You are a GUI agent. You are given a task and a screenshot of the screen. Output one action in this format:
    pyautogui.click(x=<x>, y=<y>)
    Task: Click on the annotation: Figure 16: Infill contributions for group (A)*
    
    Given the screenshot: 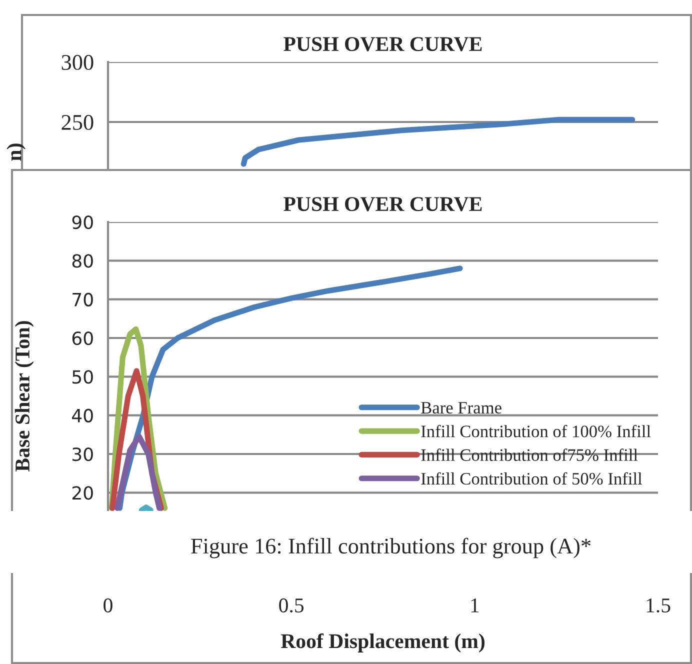 What is the action you would take?
    pyautogui.click(x=391, y=548)
    